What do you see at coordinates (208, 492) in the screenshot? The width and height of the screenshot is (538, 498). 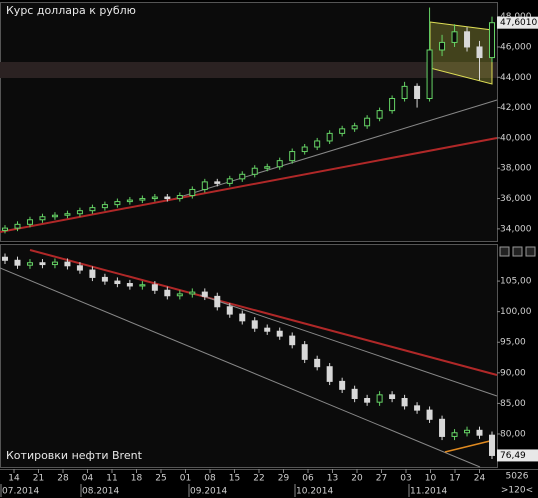 I see `month-label: 09.2014` at bounding box center [208, 492].